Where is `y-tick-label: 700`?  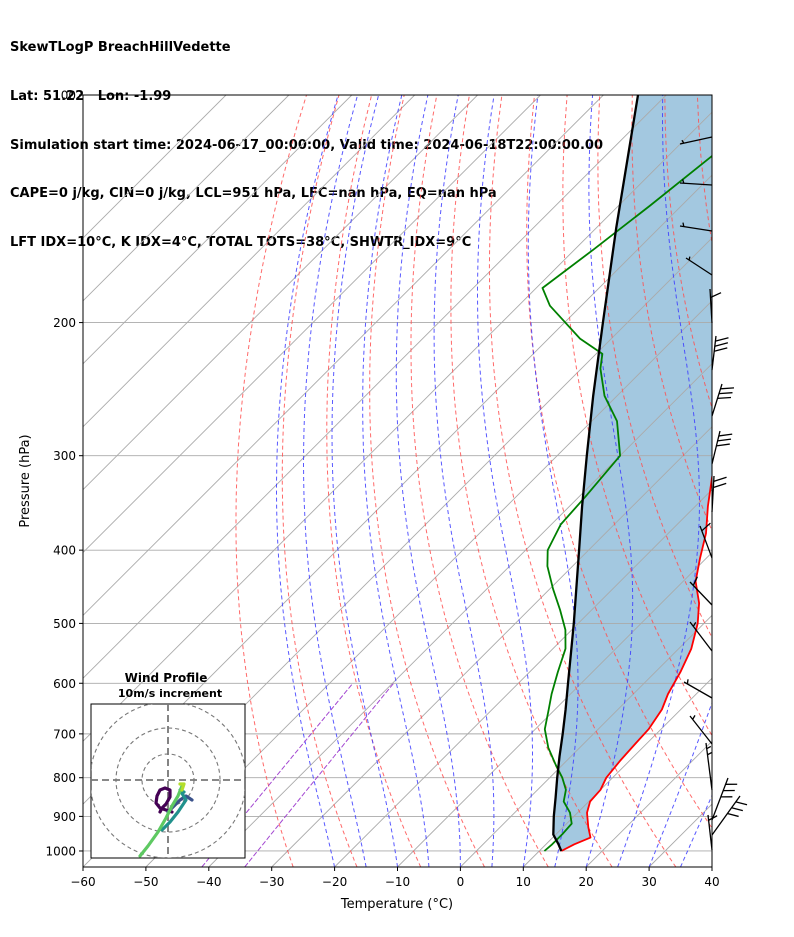 y-tick-label: 700 is located at coordinates (64, 734).